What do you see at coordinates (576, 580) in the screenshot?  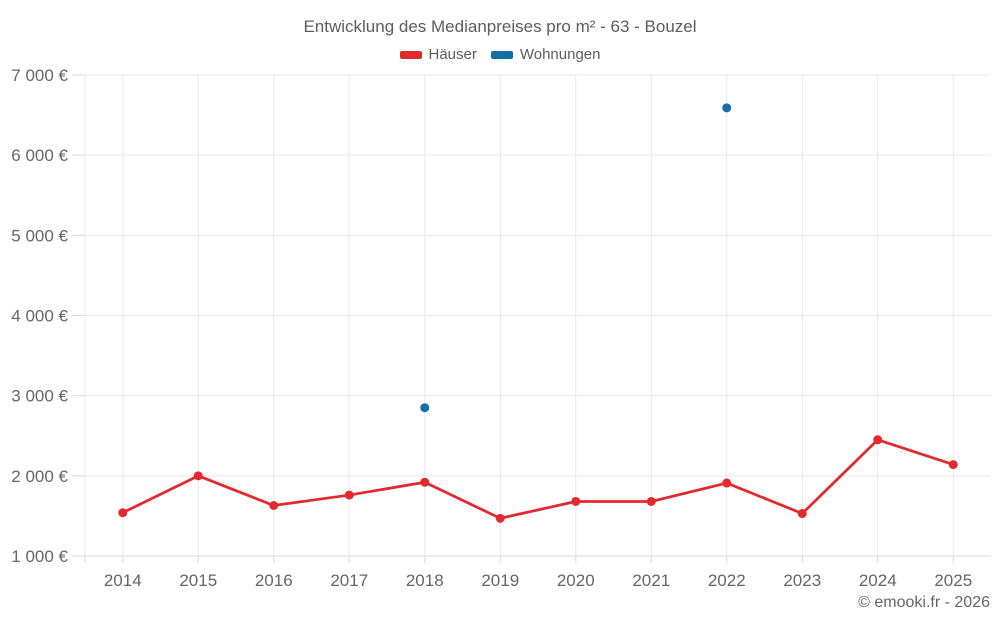 I see `x-tick-label: 2020` at bounding box center [576, 580].